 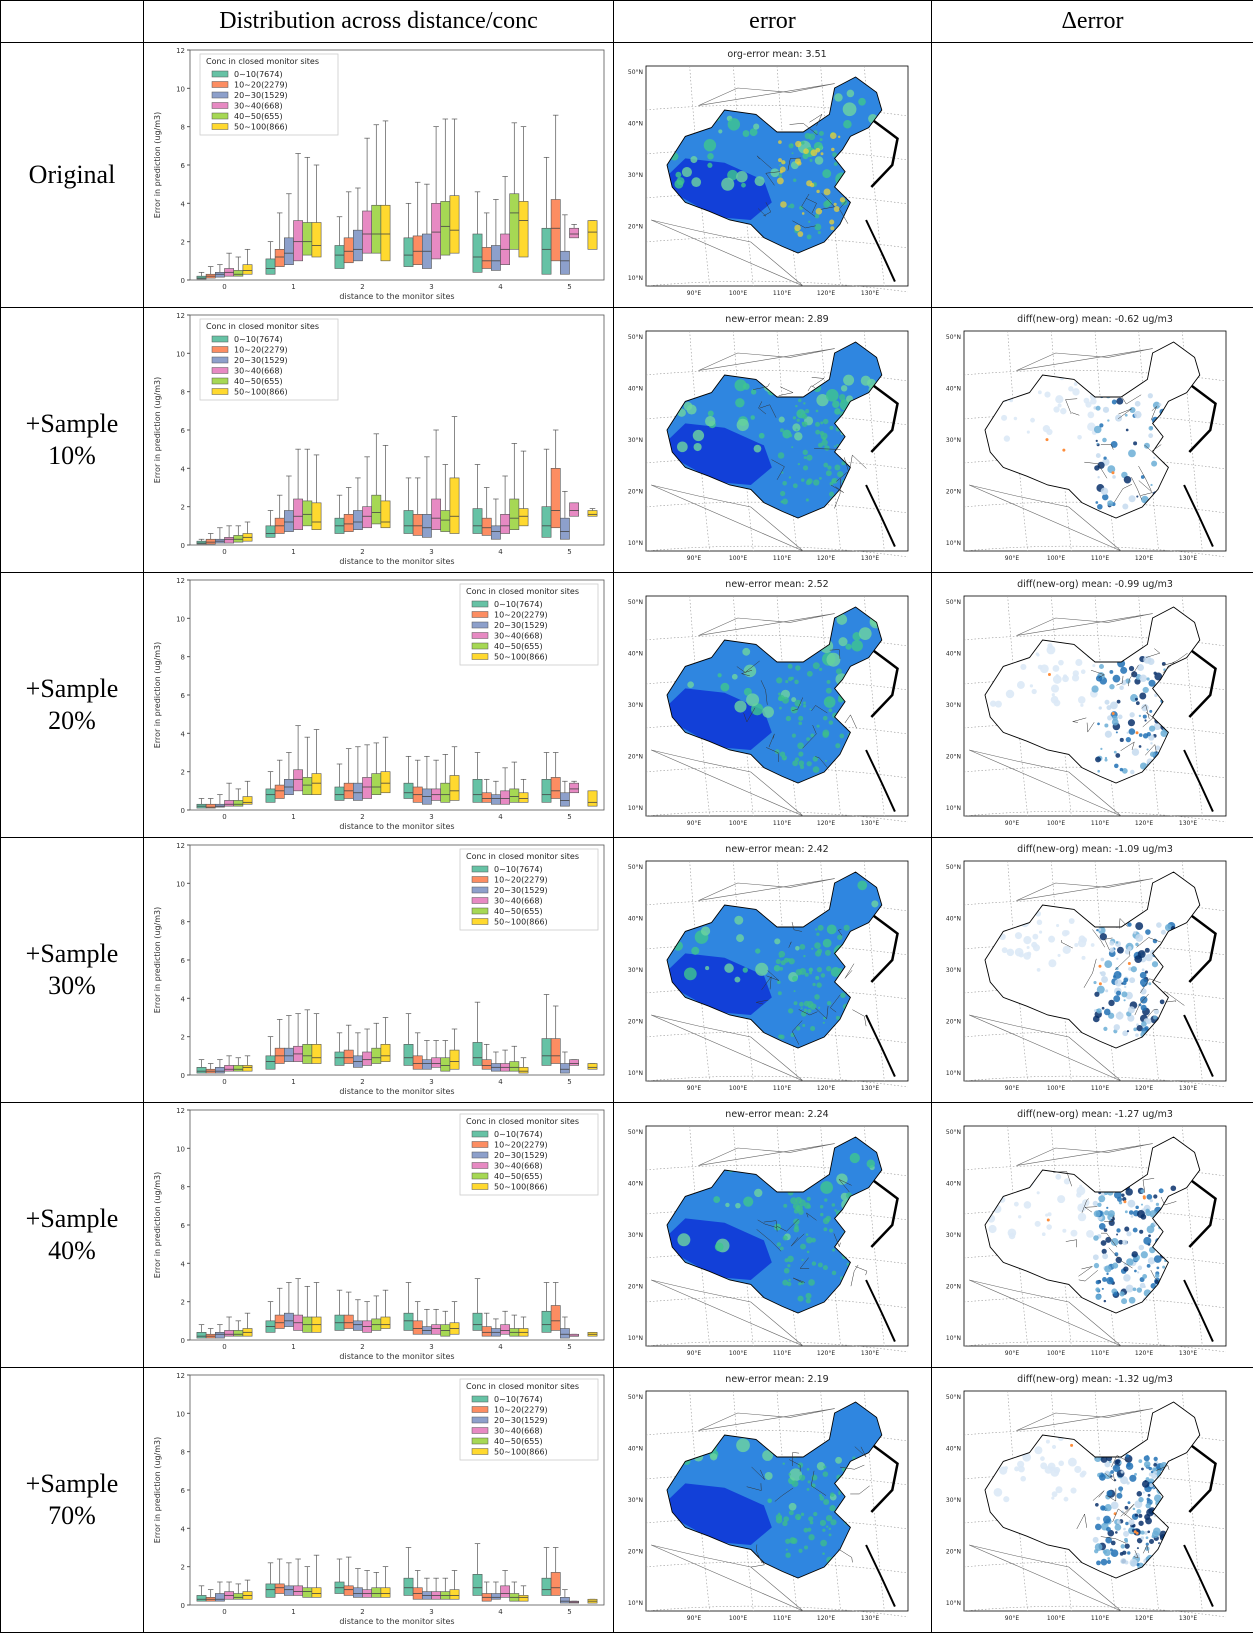 I want to click on legend-label: 40~50(655), so click(x=518, y=646).